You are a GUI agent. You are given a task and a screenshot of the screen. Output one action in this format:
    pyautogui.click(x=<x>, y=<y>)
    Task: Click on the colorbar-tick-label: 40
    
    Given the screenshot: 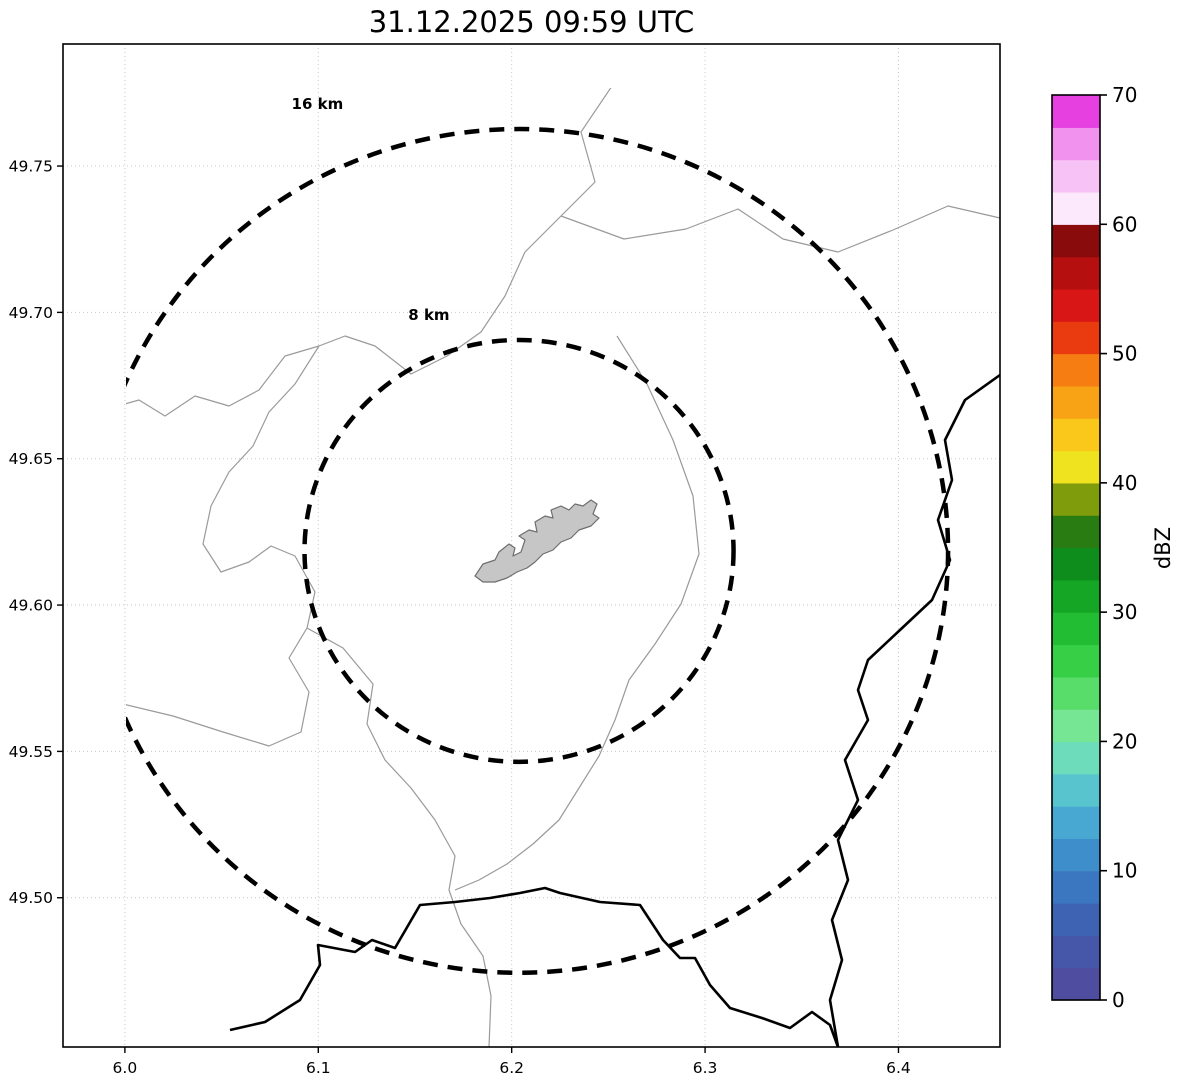 What is the action you would take?
    pyautogui.click(x=1124, y=483)
    